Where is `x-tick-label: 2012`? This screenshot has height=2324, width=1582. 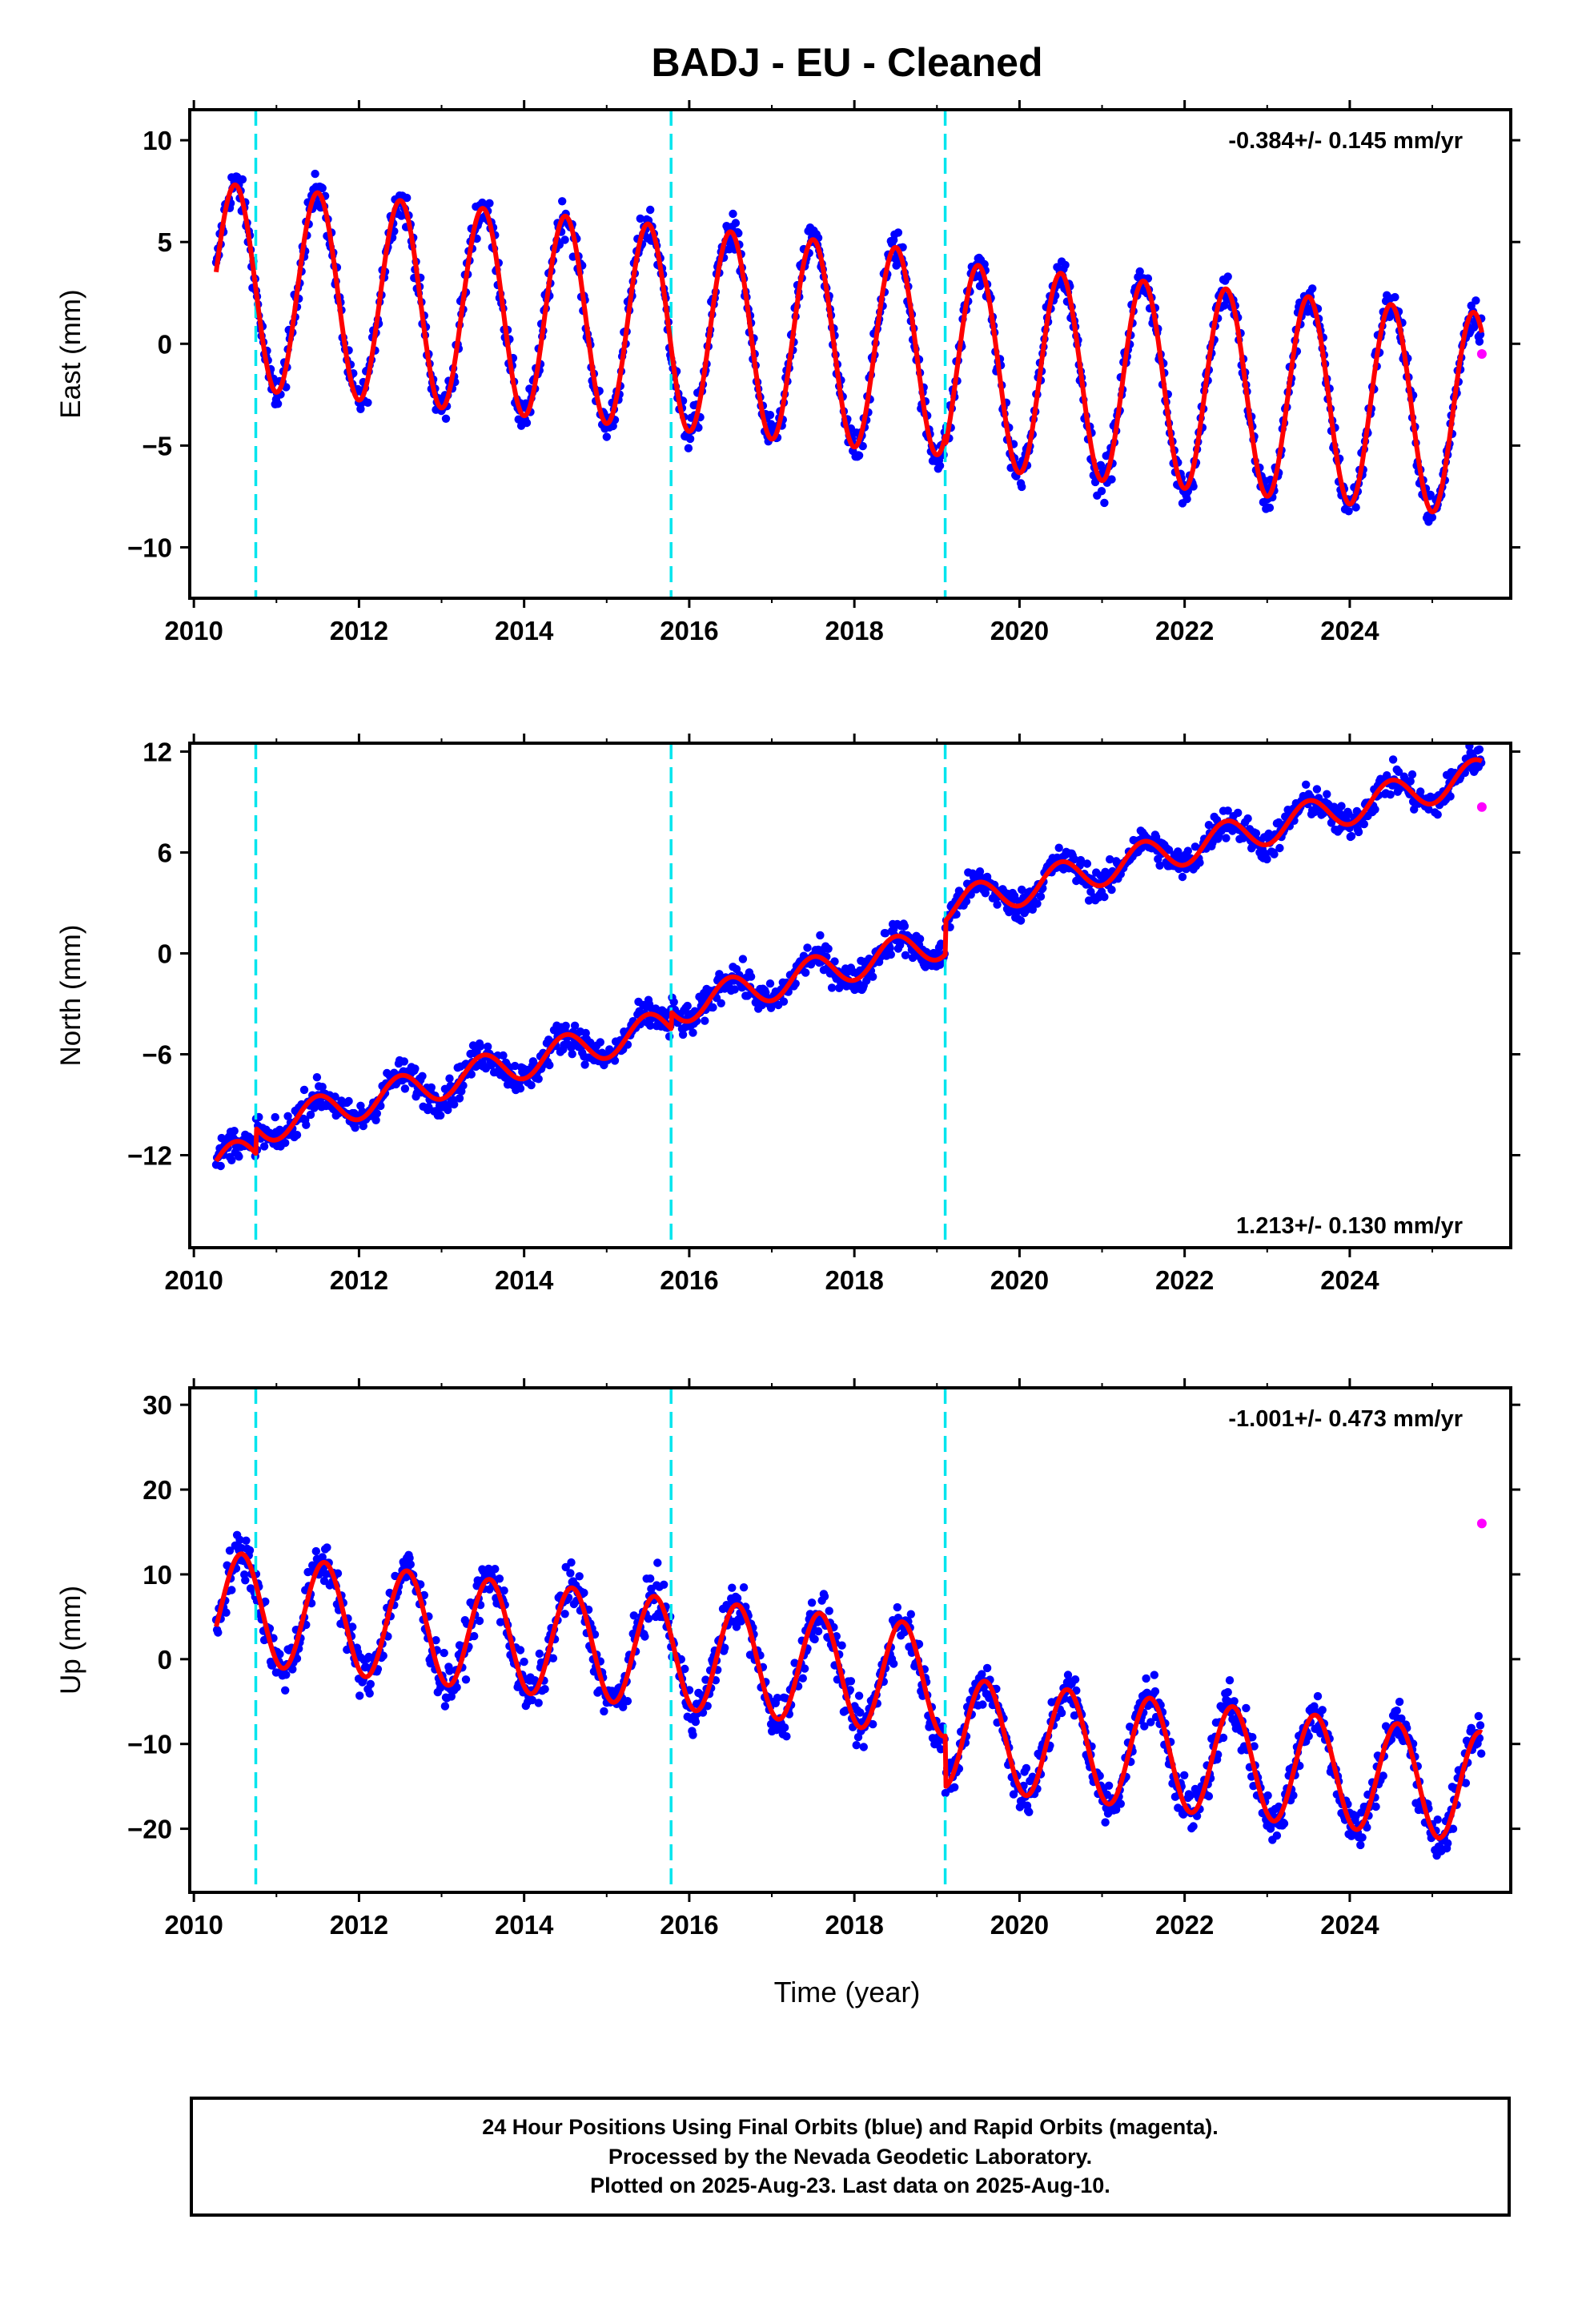
x-tick-label: 2012 is located at coordinates (359, 630).